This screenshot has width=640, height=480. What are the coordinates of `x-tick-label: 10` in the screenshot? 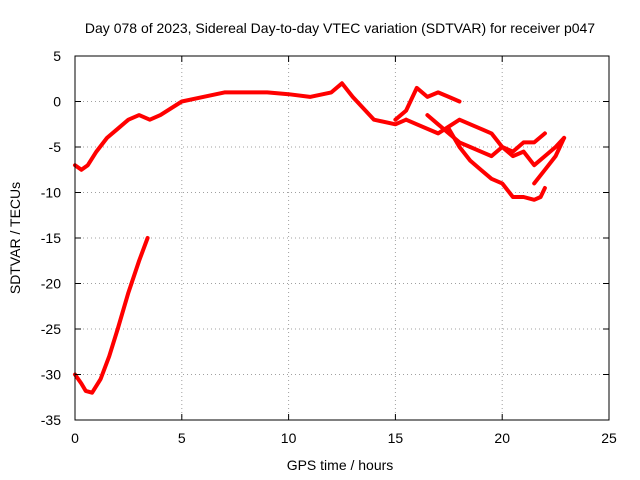 It's located at (289, 438).